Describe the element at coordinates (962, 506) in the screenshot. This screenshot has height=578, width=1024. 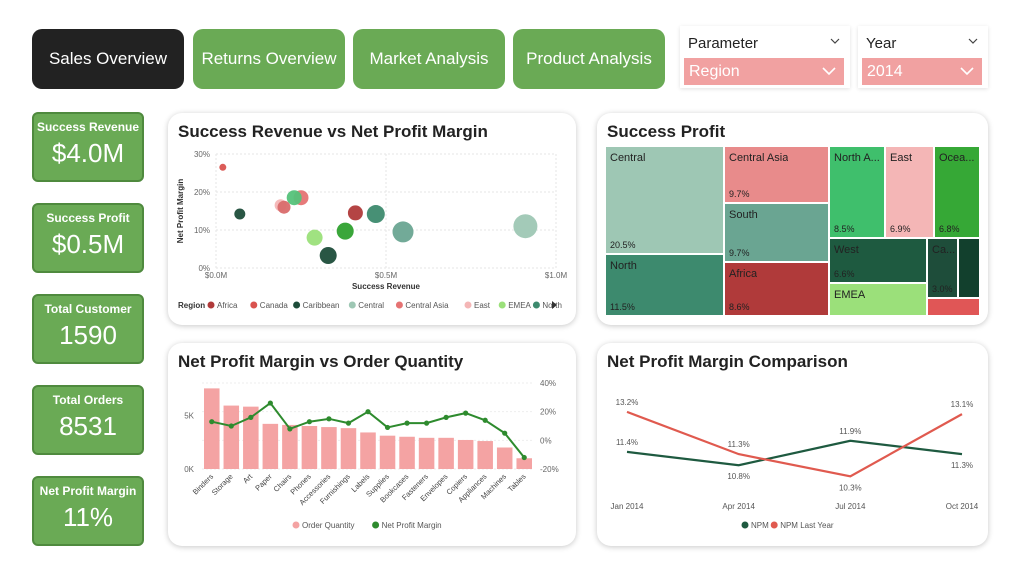
I see `x-tick-label: Oct 2014` at that location.